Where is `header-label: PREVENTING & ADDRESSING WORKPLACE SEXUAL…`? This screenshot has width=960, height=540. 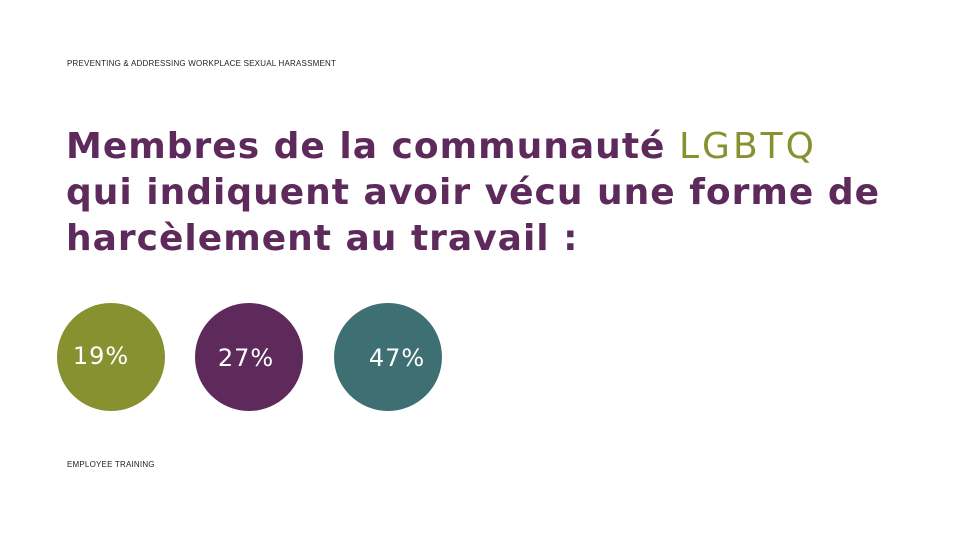
header-label: PREVENTING & ADDRESSING WORKPLACE SEXUAL… is located at coordinates (202, 63).